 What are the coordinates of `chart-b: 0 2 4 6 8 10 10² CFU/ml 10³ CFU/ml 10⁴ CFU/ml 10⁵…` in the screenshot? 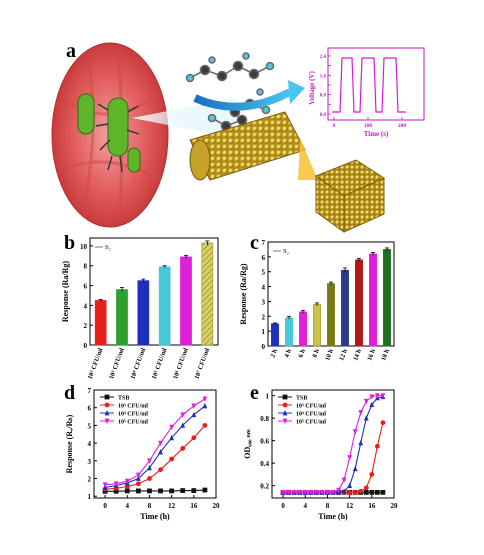 It's located at (140, 308).